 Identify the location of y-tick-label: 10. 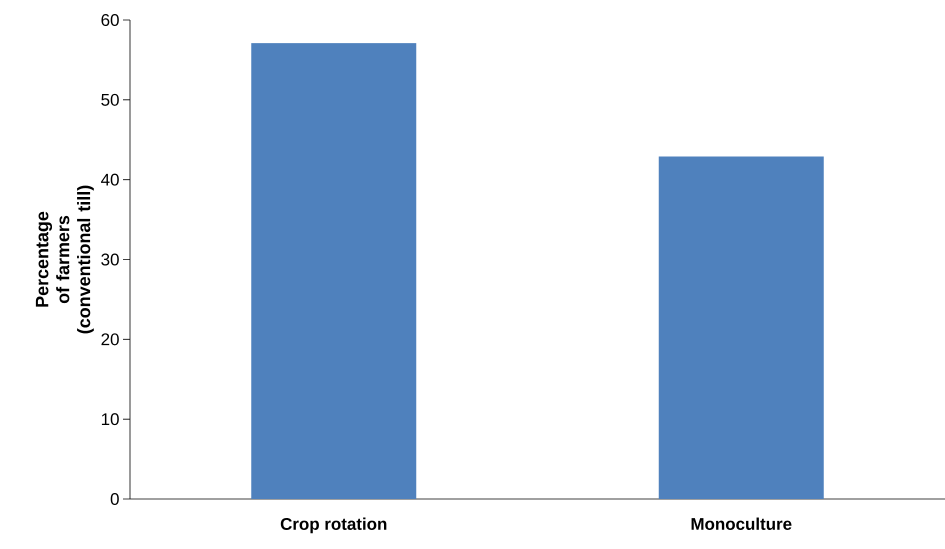
(110, 419).